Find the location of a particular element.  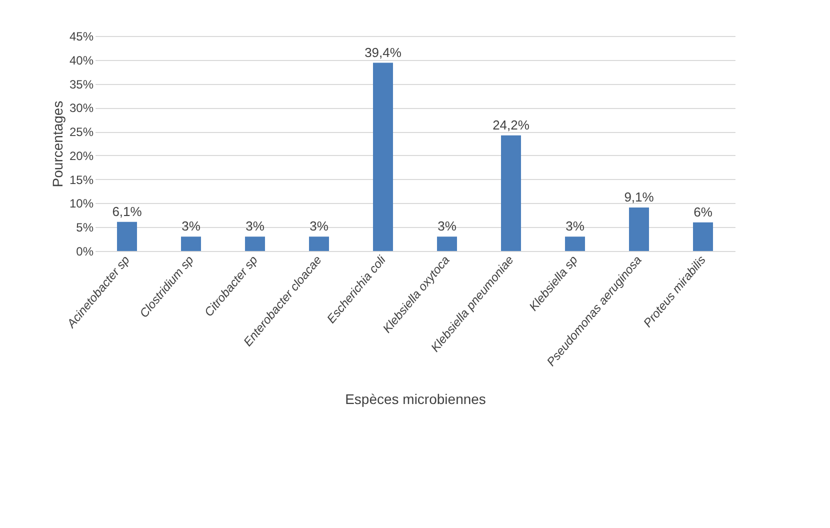

y-tick-label: 15% is located at coordinates (81, 179).